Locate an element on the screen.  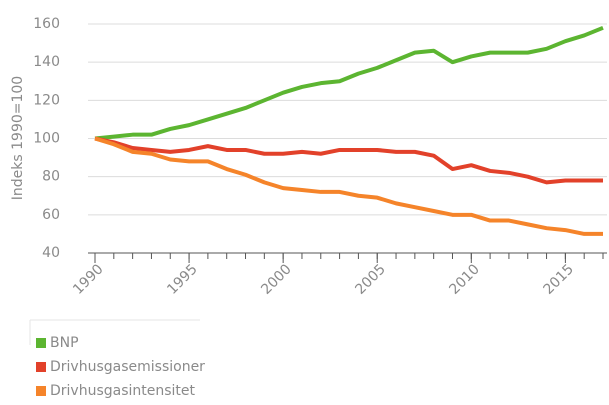
y-tick-label: 60 is located at coordinates (51, 215).